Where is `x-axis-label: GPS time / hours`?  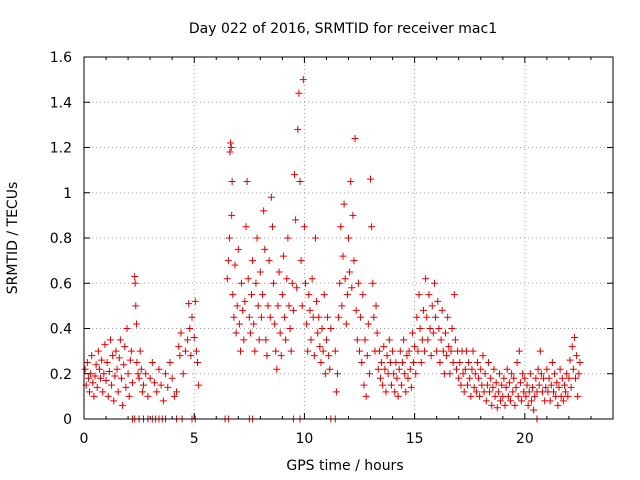
x-axis-label: GPS time / hours is located at coordinates (344, 466).